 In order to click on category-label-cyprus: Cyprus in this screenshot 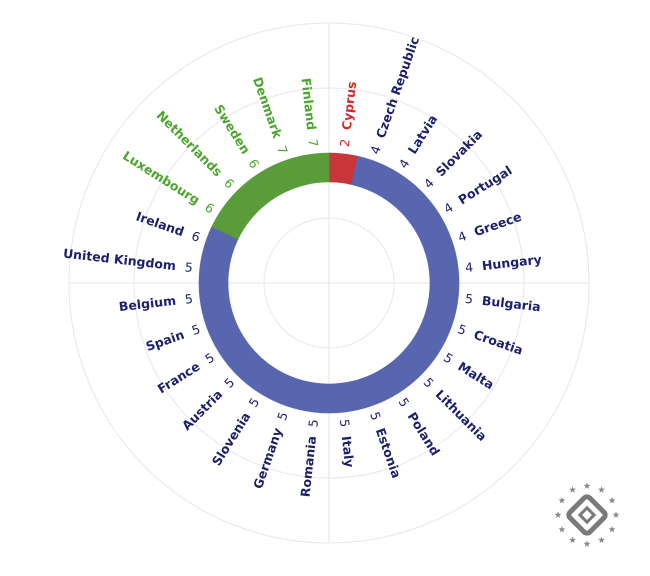, I will do `click(349, 106)`.